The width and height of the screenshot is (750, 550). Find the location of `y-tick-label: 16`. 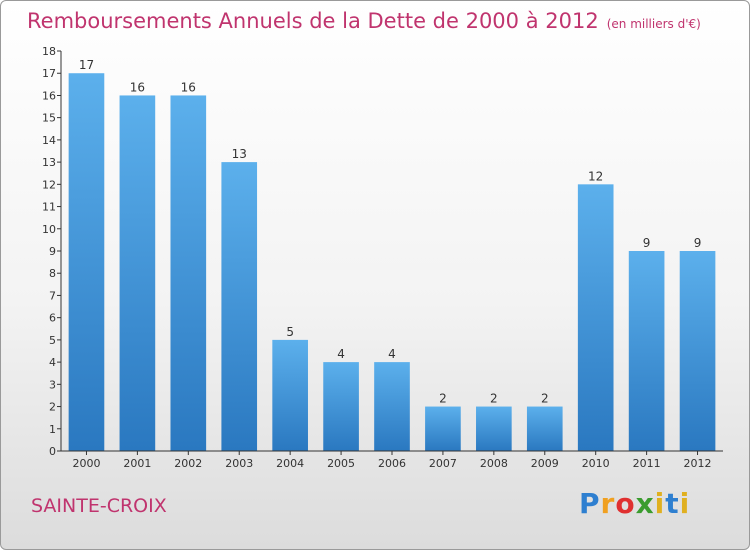

y-tick-label: 16 is located at coordinates (49, 95).